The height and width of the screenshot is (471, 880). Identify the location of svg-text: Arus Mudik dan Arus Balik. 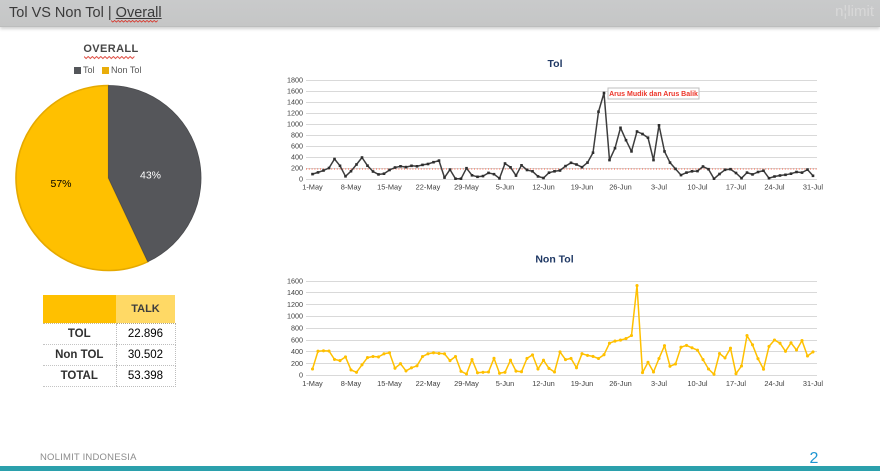
(653, 94).